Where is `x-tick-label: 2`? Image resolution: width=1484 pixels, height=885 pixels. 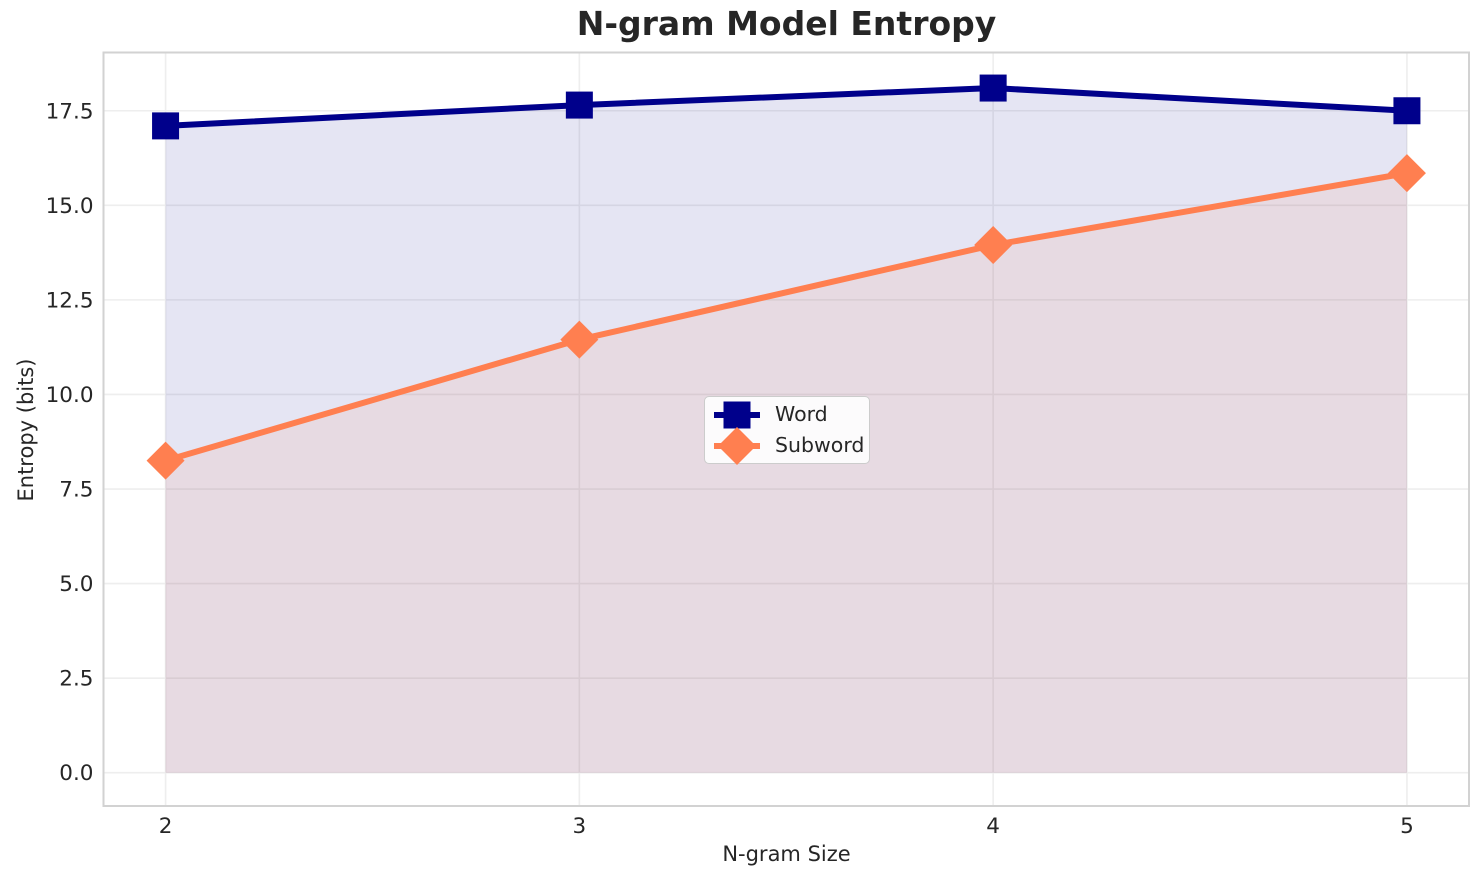 x-tick-label: 2 is located at coordinates (166, 826).